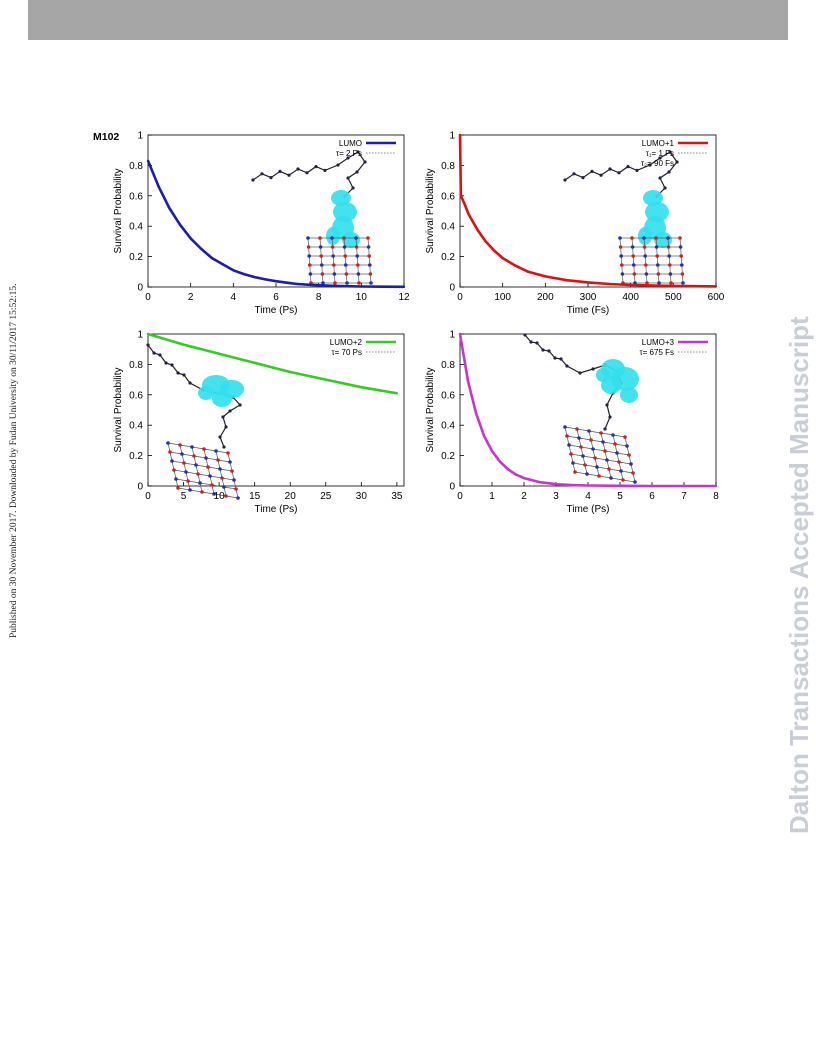 This screenshot has height=1056, width=816. I want to click on legend-label: LUMO, so click(350, 143).